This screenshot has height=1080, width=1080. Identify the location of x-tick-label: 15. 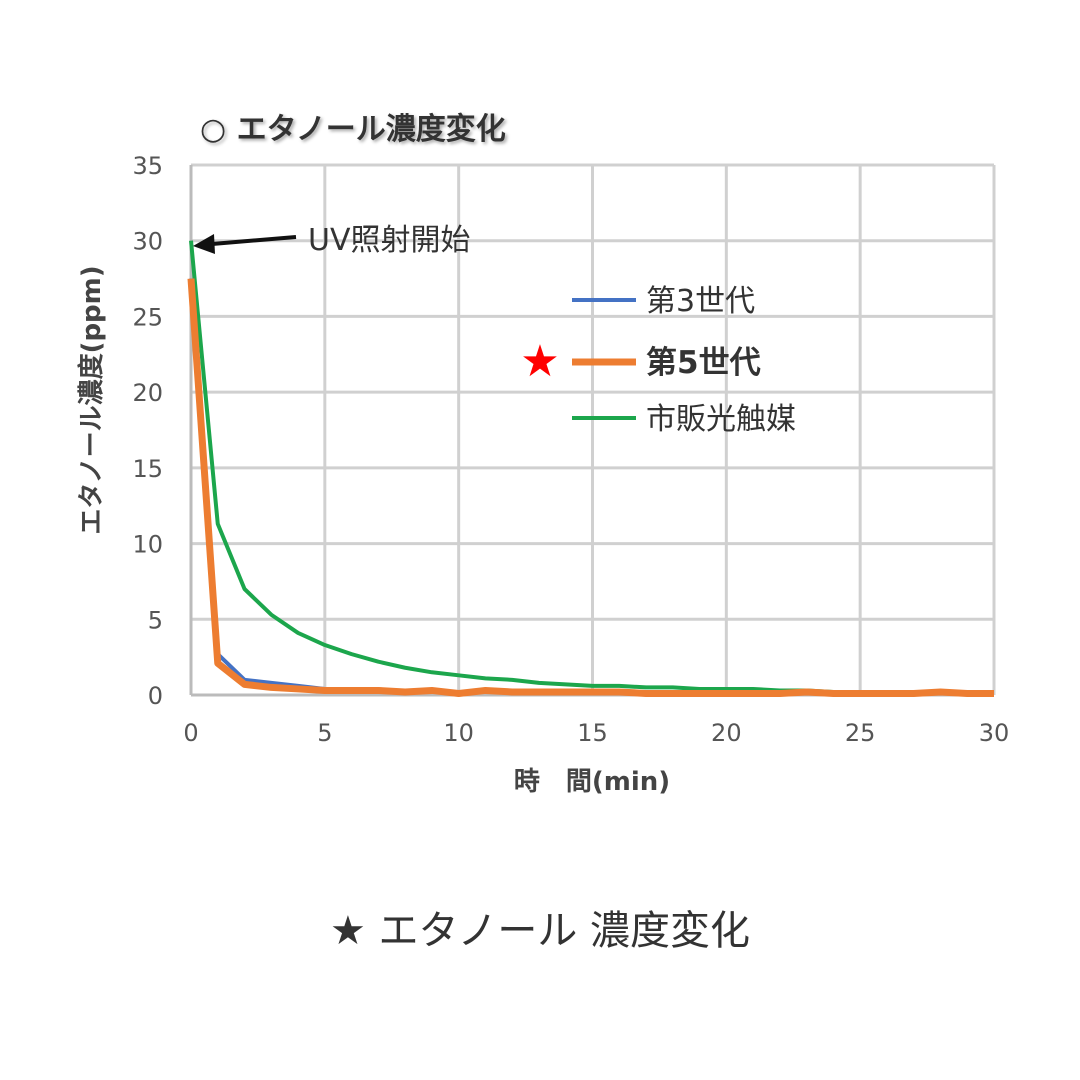
(592, 733).